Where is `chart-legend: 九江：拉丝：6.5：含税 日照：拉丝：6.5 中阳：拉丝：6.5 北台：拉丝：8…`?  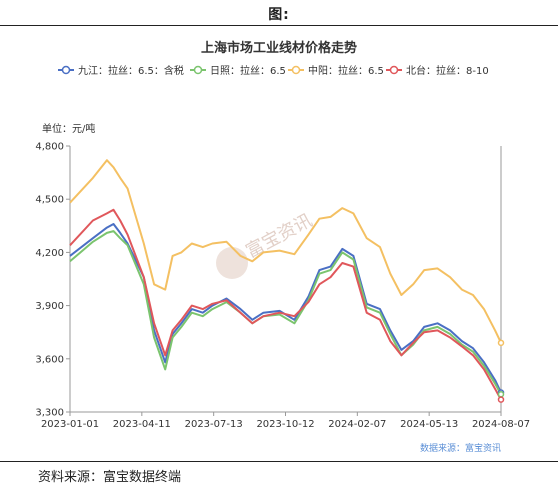
chart-legend: 九江：拉丝：6.5：含税 日照：拉丝：6.5 中阳：拉丝：6.5 北台：拉丝：8… is located at coordinates (273, 70).